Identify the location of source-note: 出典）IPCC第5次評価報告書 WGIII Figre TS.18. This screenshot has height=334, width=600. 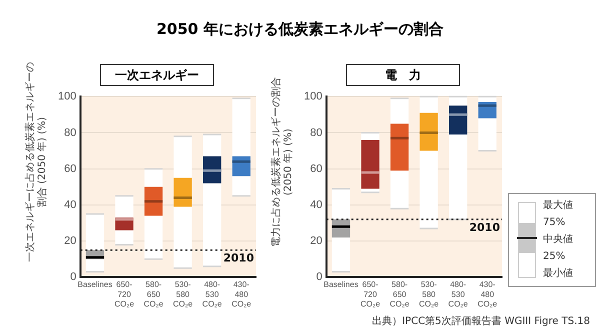
(481, 321).